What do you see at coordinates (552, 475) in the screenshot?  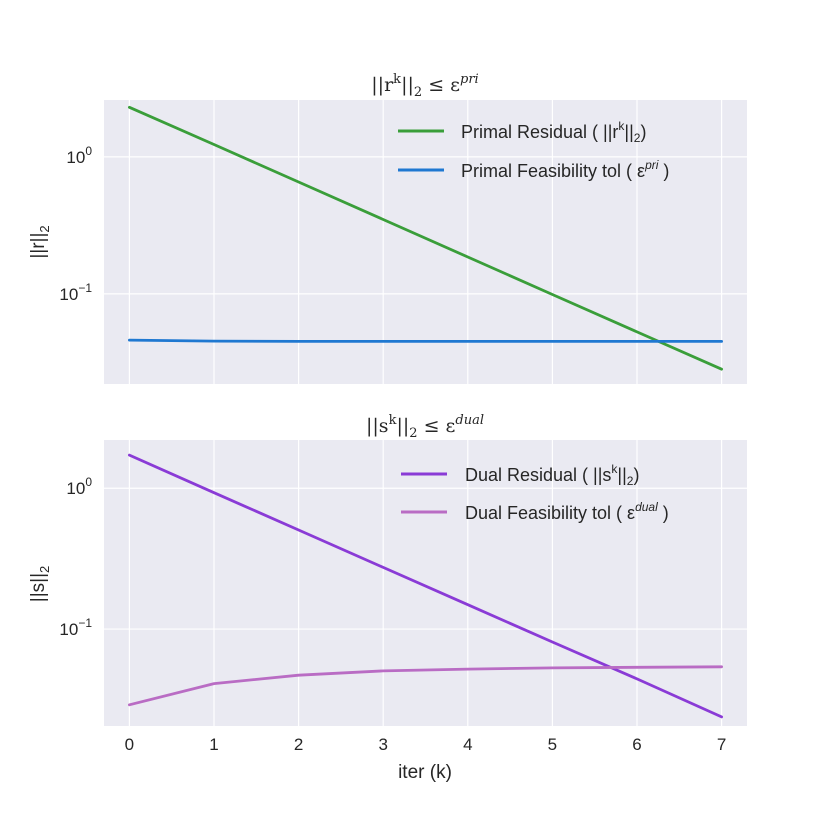 I see `dual-residual-legend-label: Dual Residual ( ||sk||2)` at bounding box center [552, 475].